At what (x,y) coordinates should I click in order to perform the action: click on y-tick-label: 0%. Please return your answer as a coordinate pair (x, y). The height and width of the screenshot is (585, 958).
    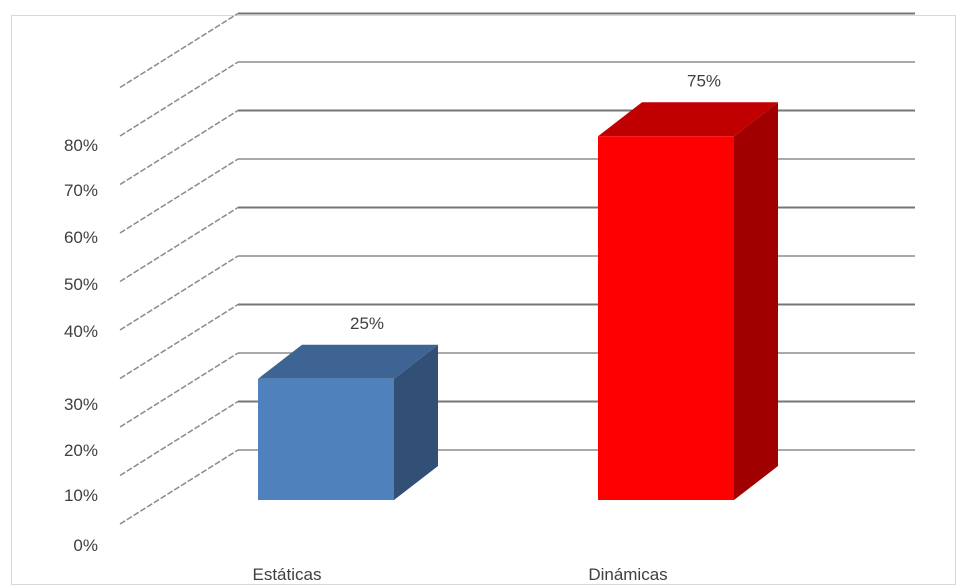
    Looking at the image, I should click on (85, 545).